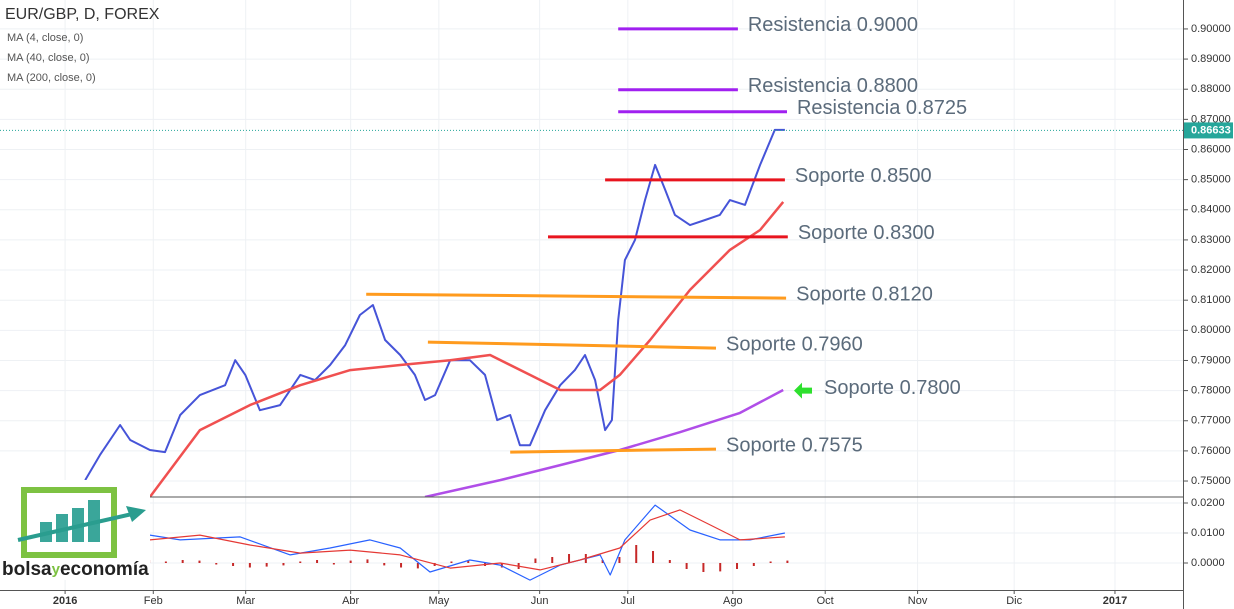 Image resolution: width=1234 pixels, height=609 pixels. What do you see at coordinates (1208, 563) in the screenshot?
I see `y-tick-label: 0.0000` at bounding box center [1208, 563].